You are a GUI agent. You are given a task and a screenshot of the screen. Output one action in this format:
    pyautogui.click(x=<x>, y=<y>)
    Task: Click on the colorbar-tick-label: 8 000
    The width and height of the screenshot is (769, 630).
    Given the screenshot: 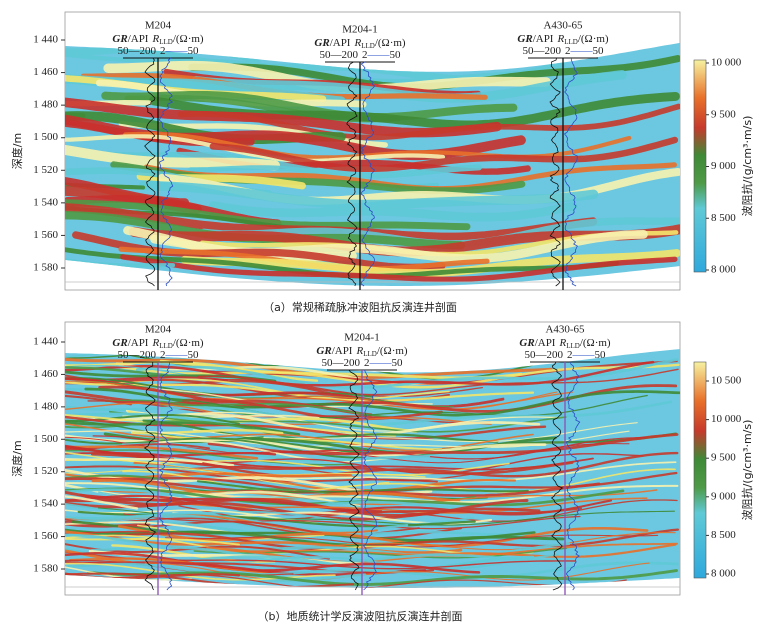 What is the action you would take?
    pyautogui.click(x=723, y=270)
    